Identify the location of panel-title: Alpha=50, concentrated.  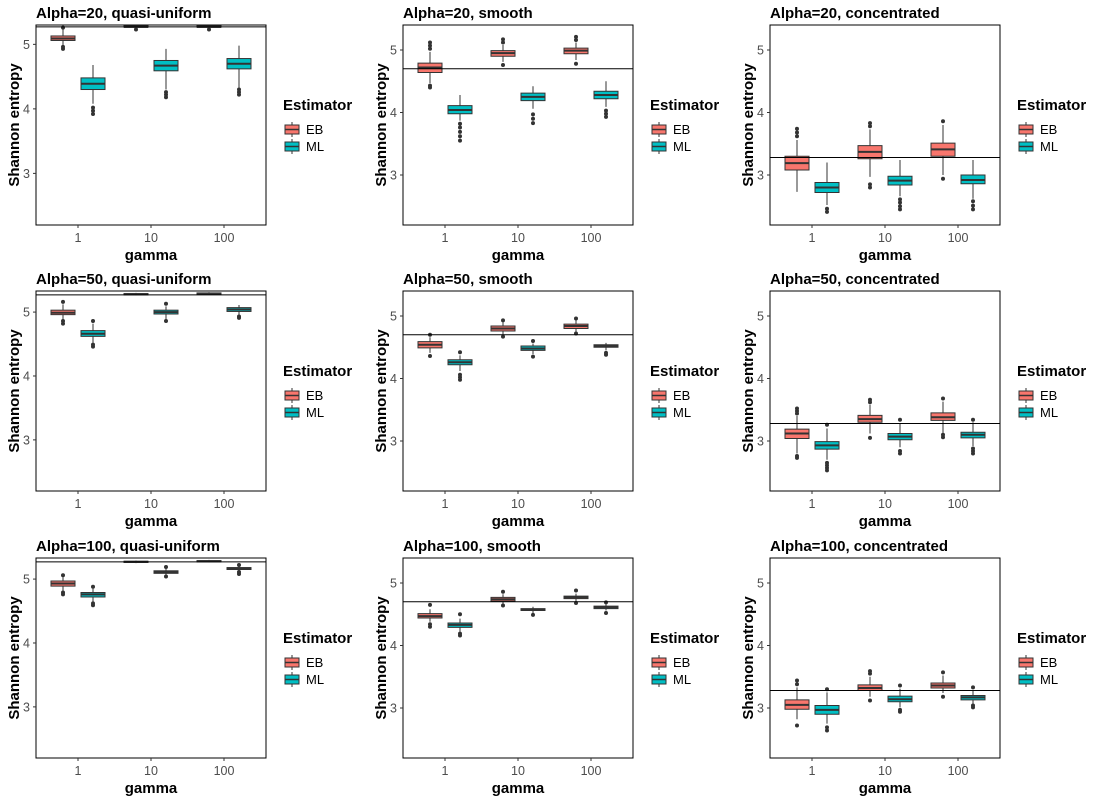
(855, 279).